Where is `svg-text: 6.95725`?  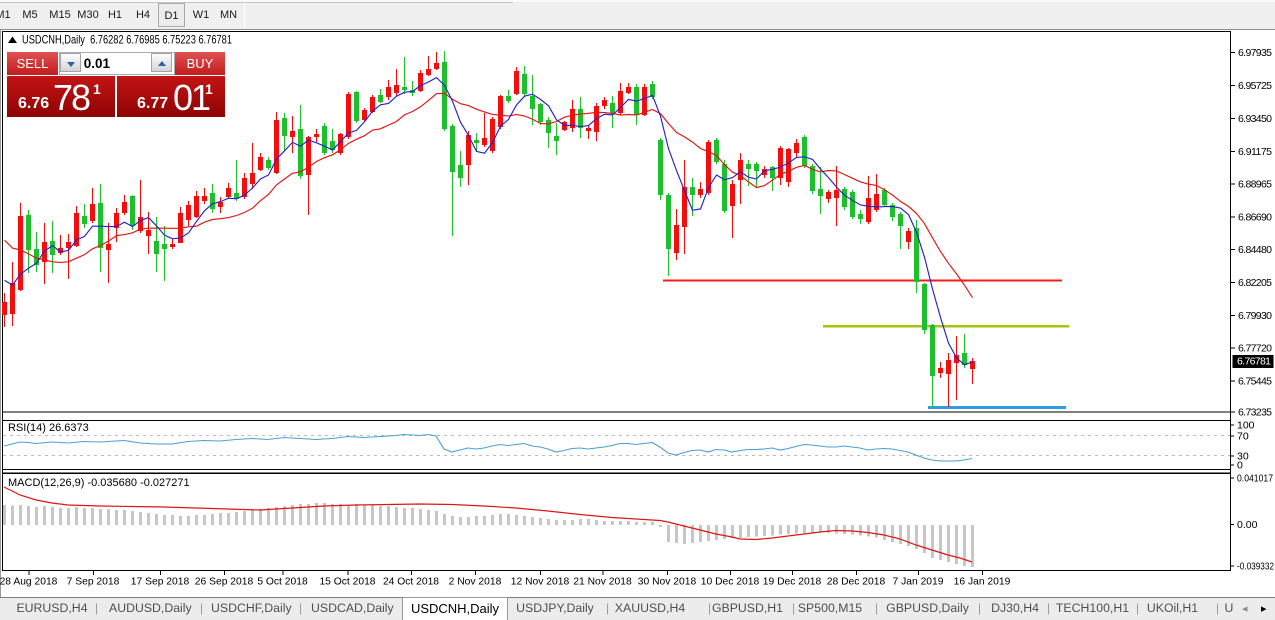 svg-text: 6.95725 is located at coordinates (1255, 86).